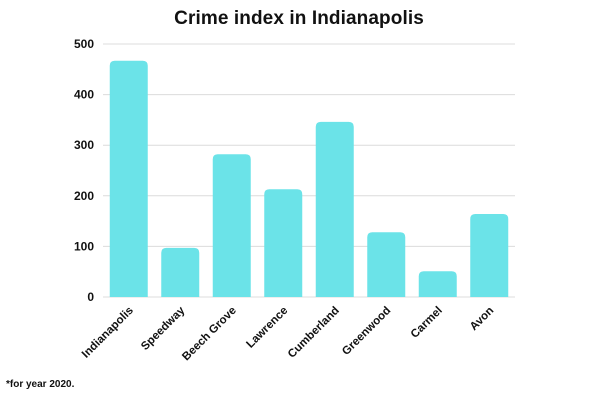 Image resolution: width=598 pixels, height=400 pixels. Describe the element at coordinates (108, 333) in the screenshot. I see `x-tick-label: Indianapolis` at that location.